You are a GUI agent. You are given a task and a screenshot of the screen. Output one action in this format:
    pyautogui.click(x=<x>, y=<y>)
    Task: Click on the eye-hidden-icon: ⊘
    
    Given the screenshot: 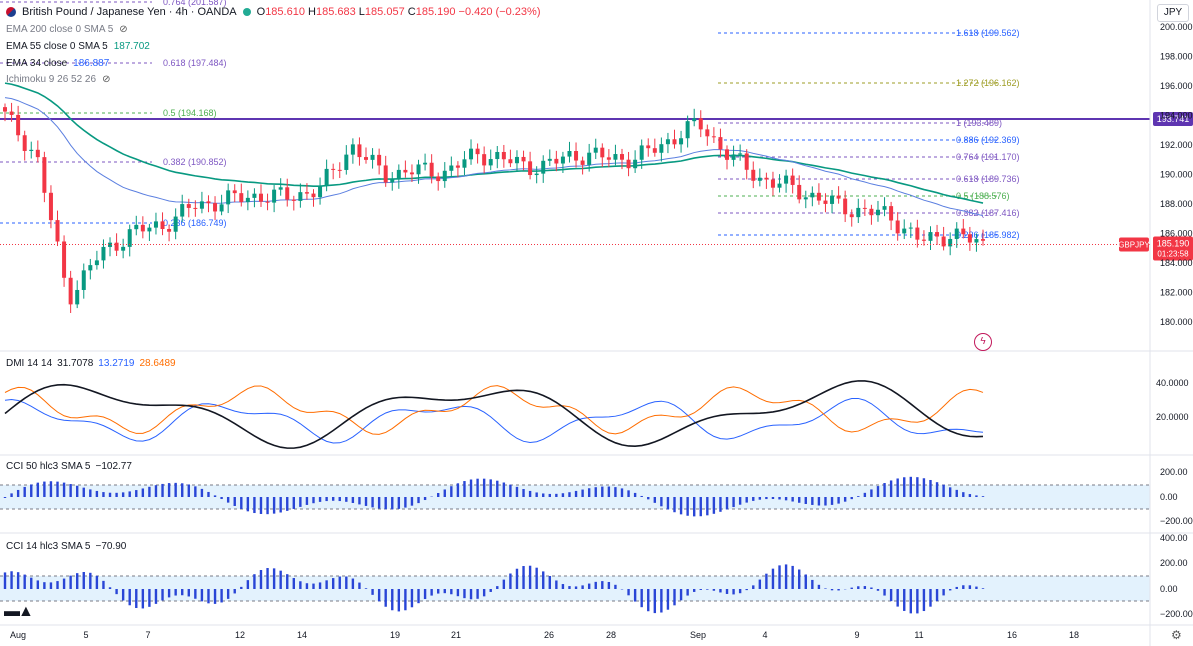 What is the action you would take?
    pyautogui.click(x=123, y=29)
    